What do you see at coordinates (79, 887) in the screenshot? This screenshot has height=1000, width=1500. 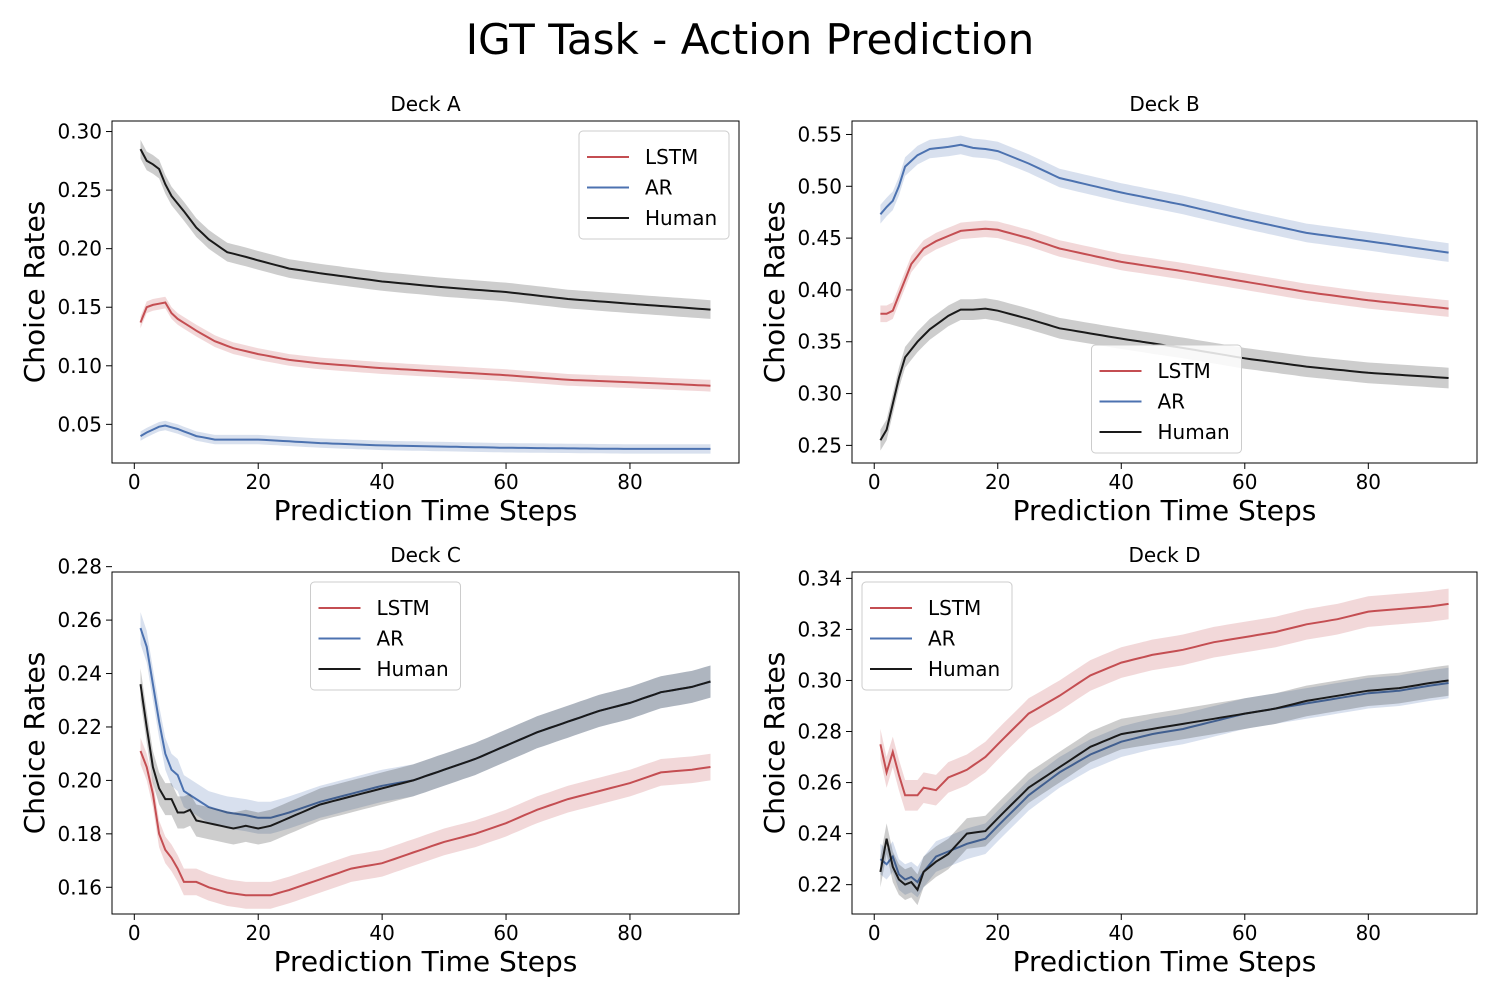 I see `y-tick-label: 0.16` at bounding box center [79, 887].